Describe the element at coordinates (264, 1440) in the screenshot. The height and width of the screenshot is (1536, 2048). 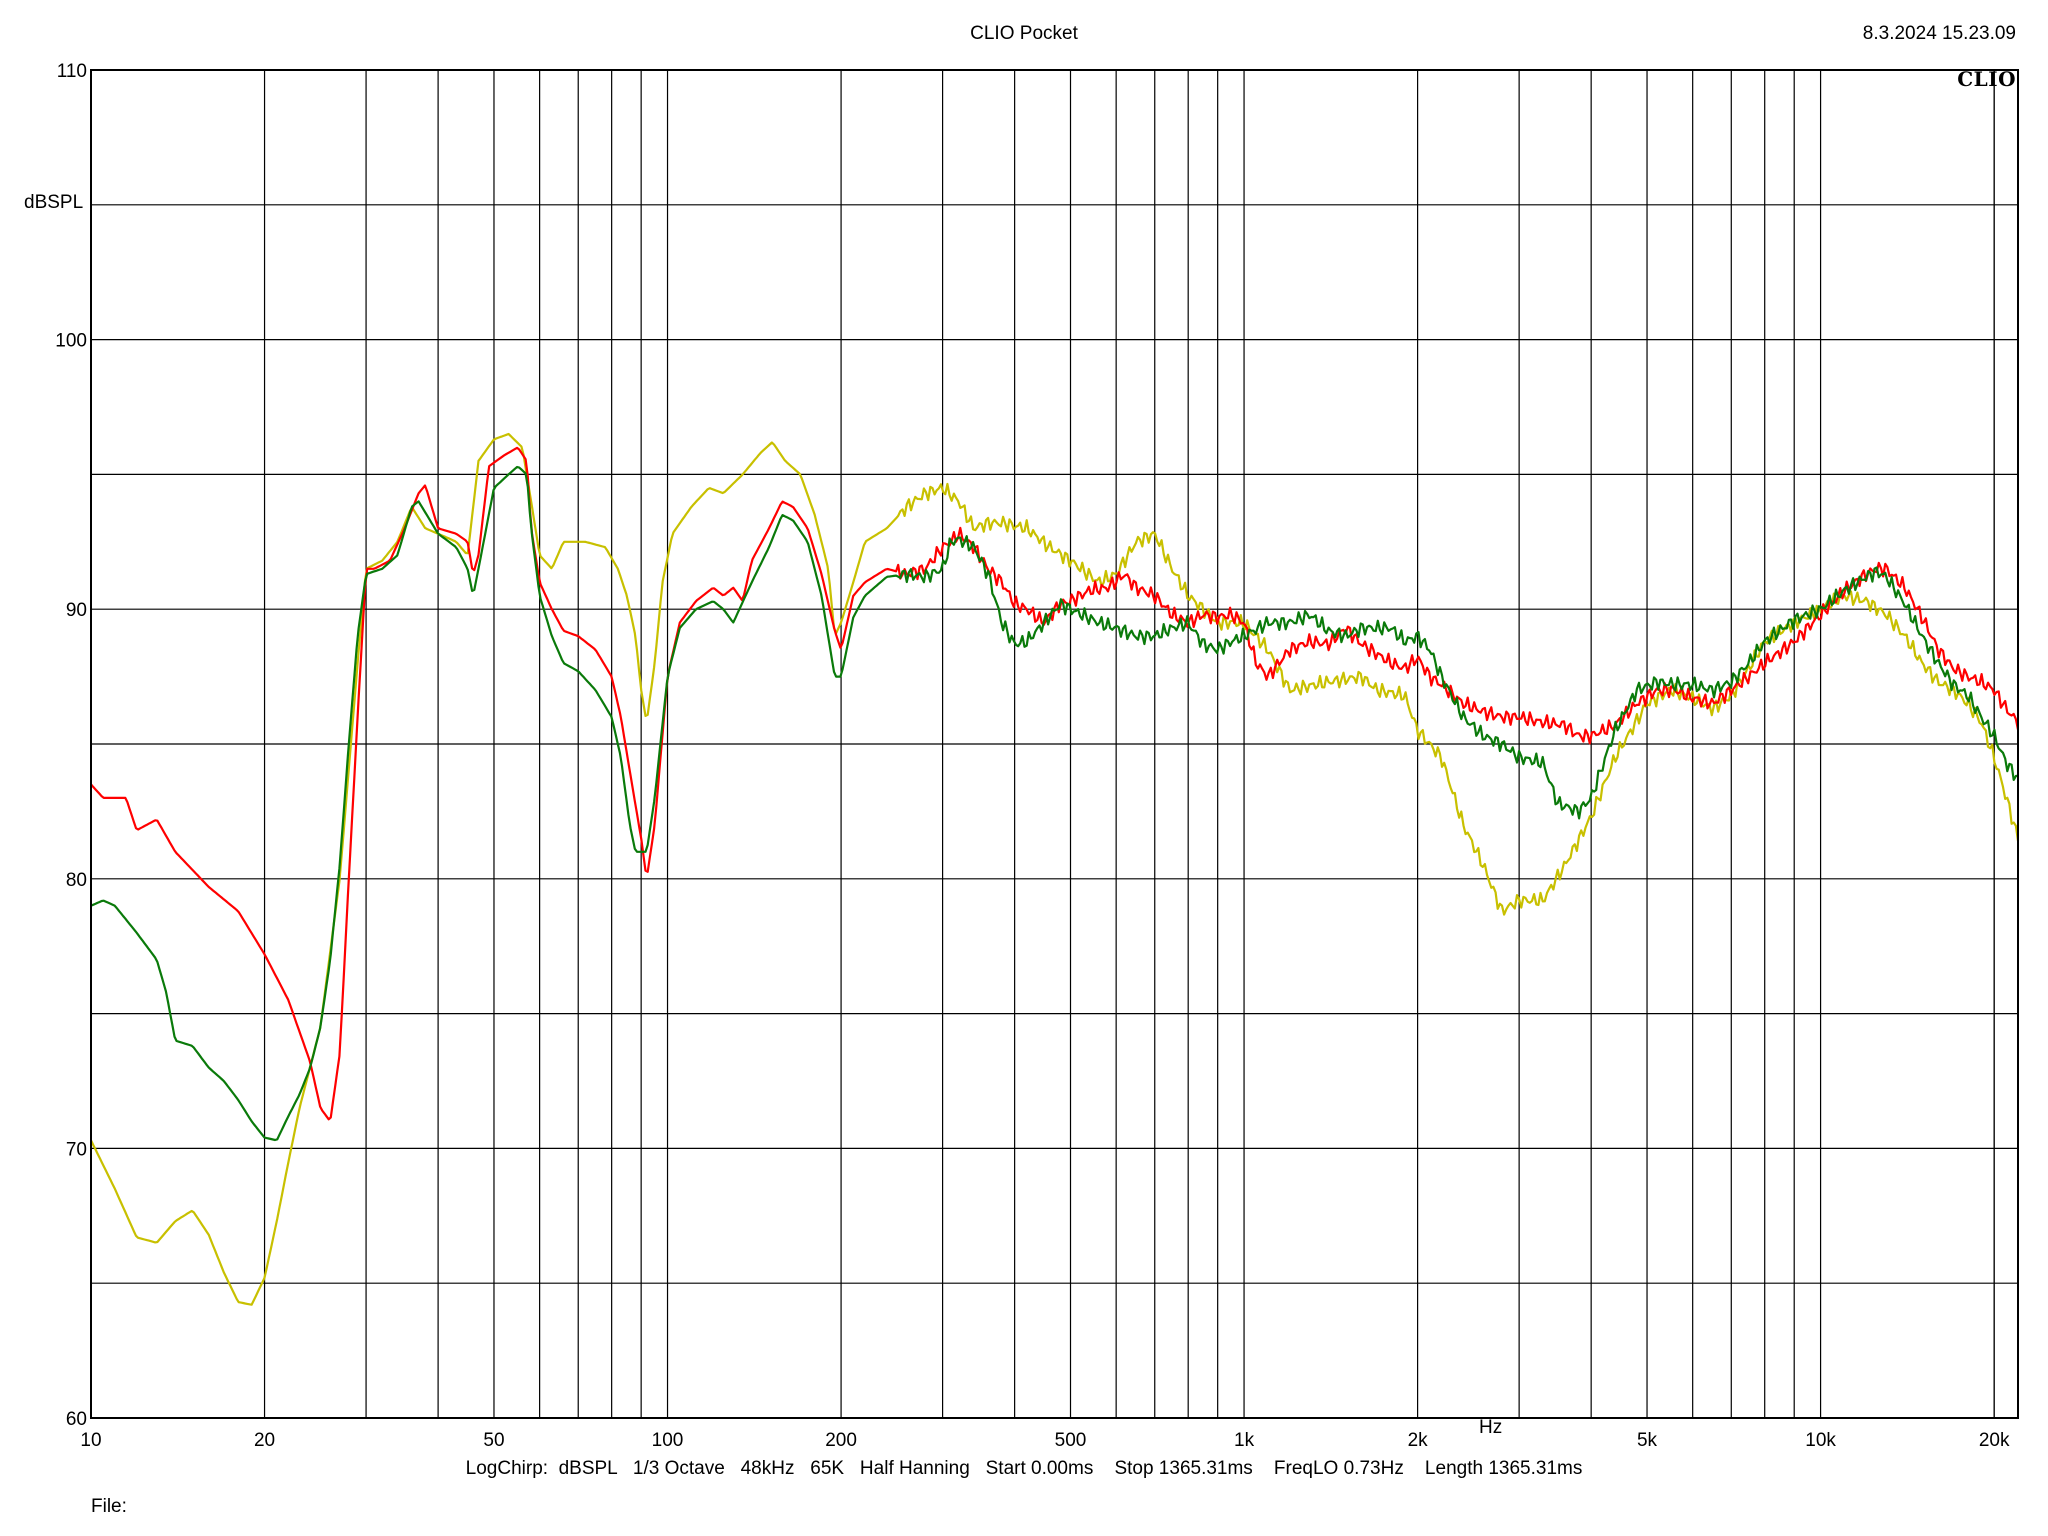
I see `x-tick-label: 20` at that location.